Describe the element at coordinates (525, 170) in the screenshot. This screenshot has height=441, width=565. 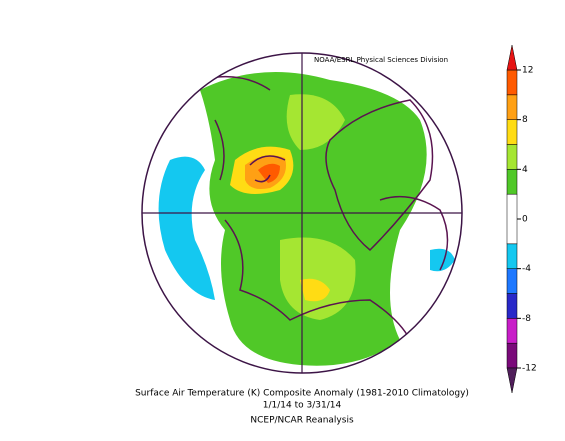
I see `colorbar-tick-label: 4` at that location.